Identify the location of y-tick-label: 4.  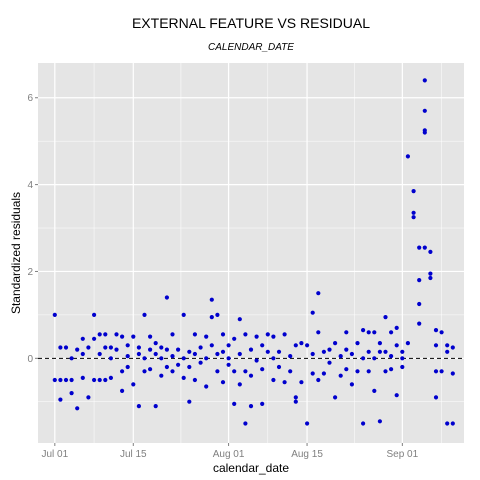
(30, 185).